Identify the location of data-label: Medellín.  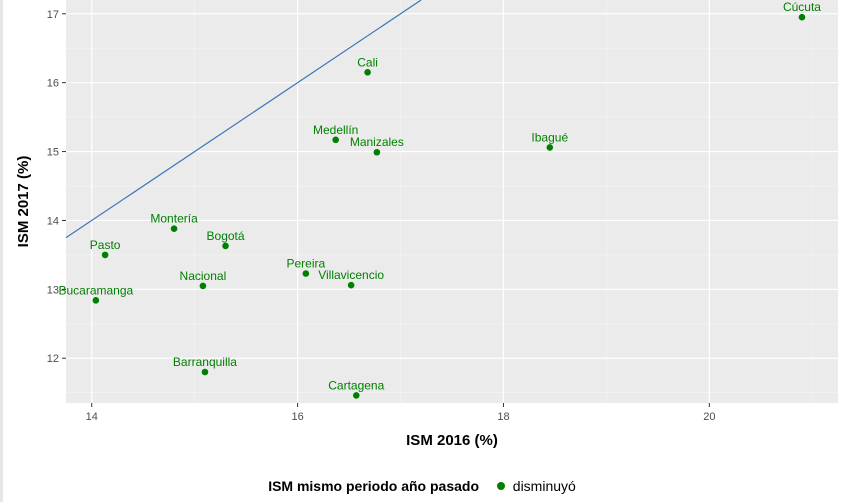
(335, 130).